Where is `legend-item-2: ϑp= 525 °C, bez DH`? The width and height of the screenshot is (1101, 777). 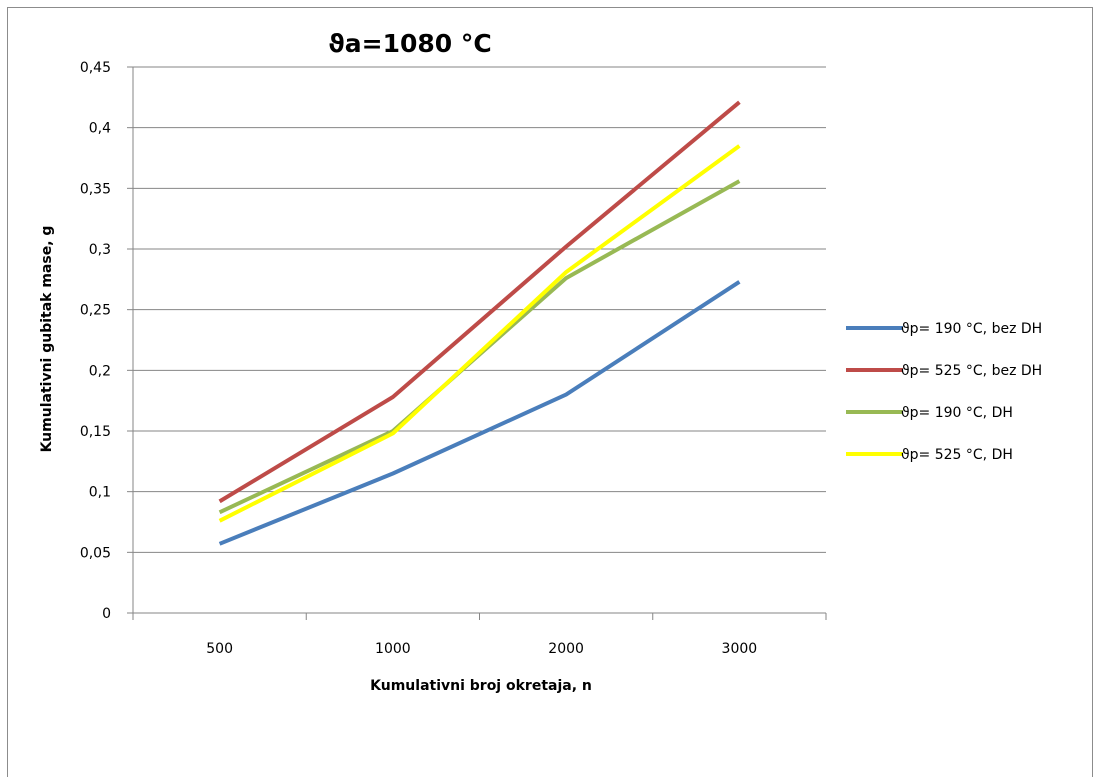 legend-item-2: ϑp= 525 °C, bez DH is located at coordinates (944, 371).